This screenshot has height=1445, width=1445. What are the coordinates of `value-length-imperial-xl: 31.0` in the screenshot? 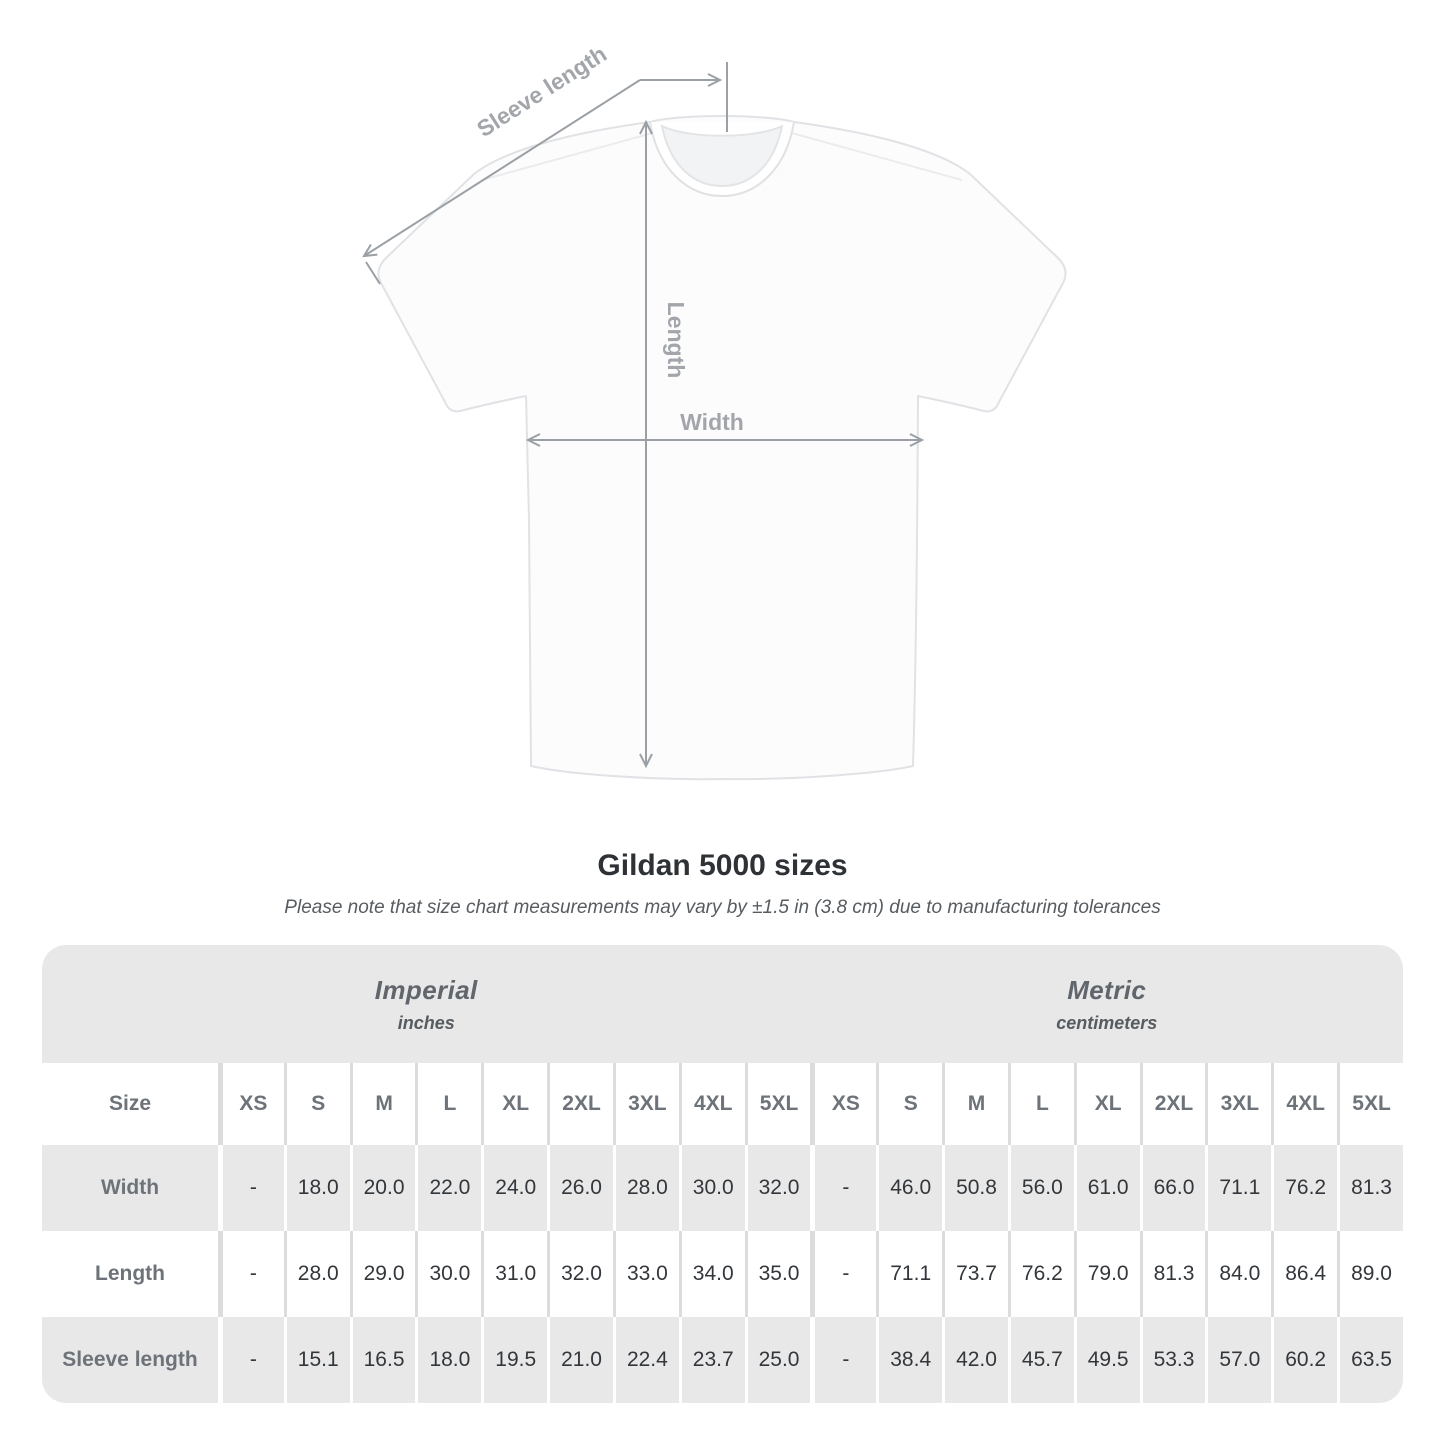 It's located at (514, 1274).